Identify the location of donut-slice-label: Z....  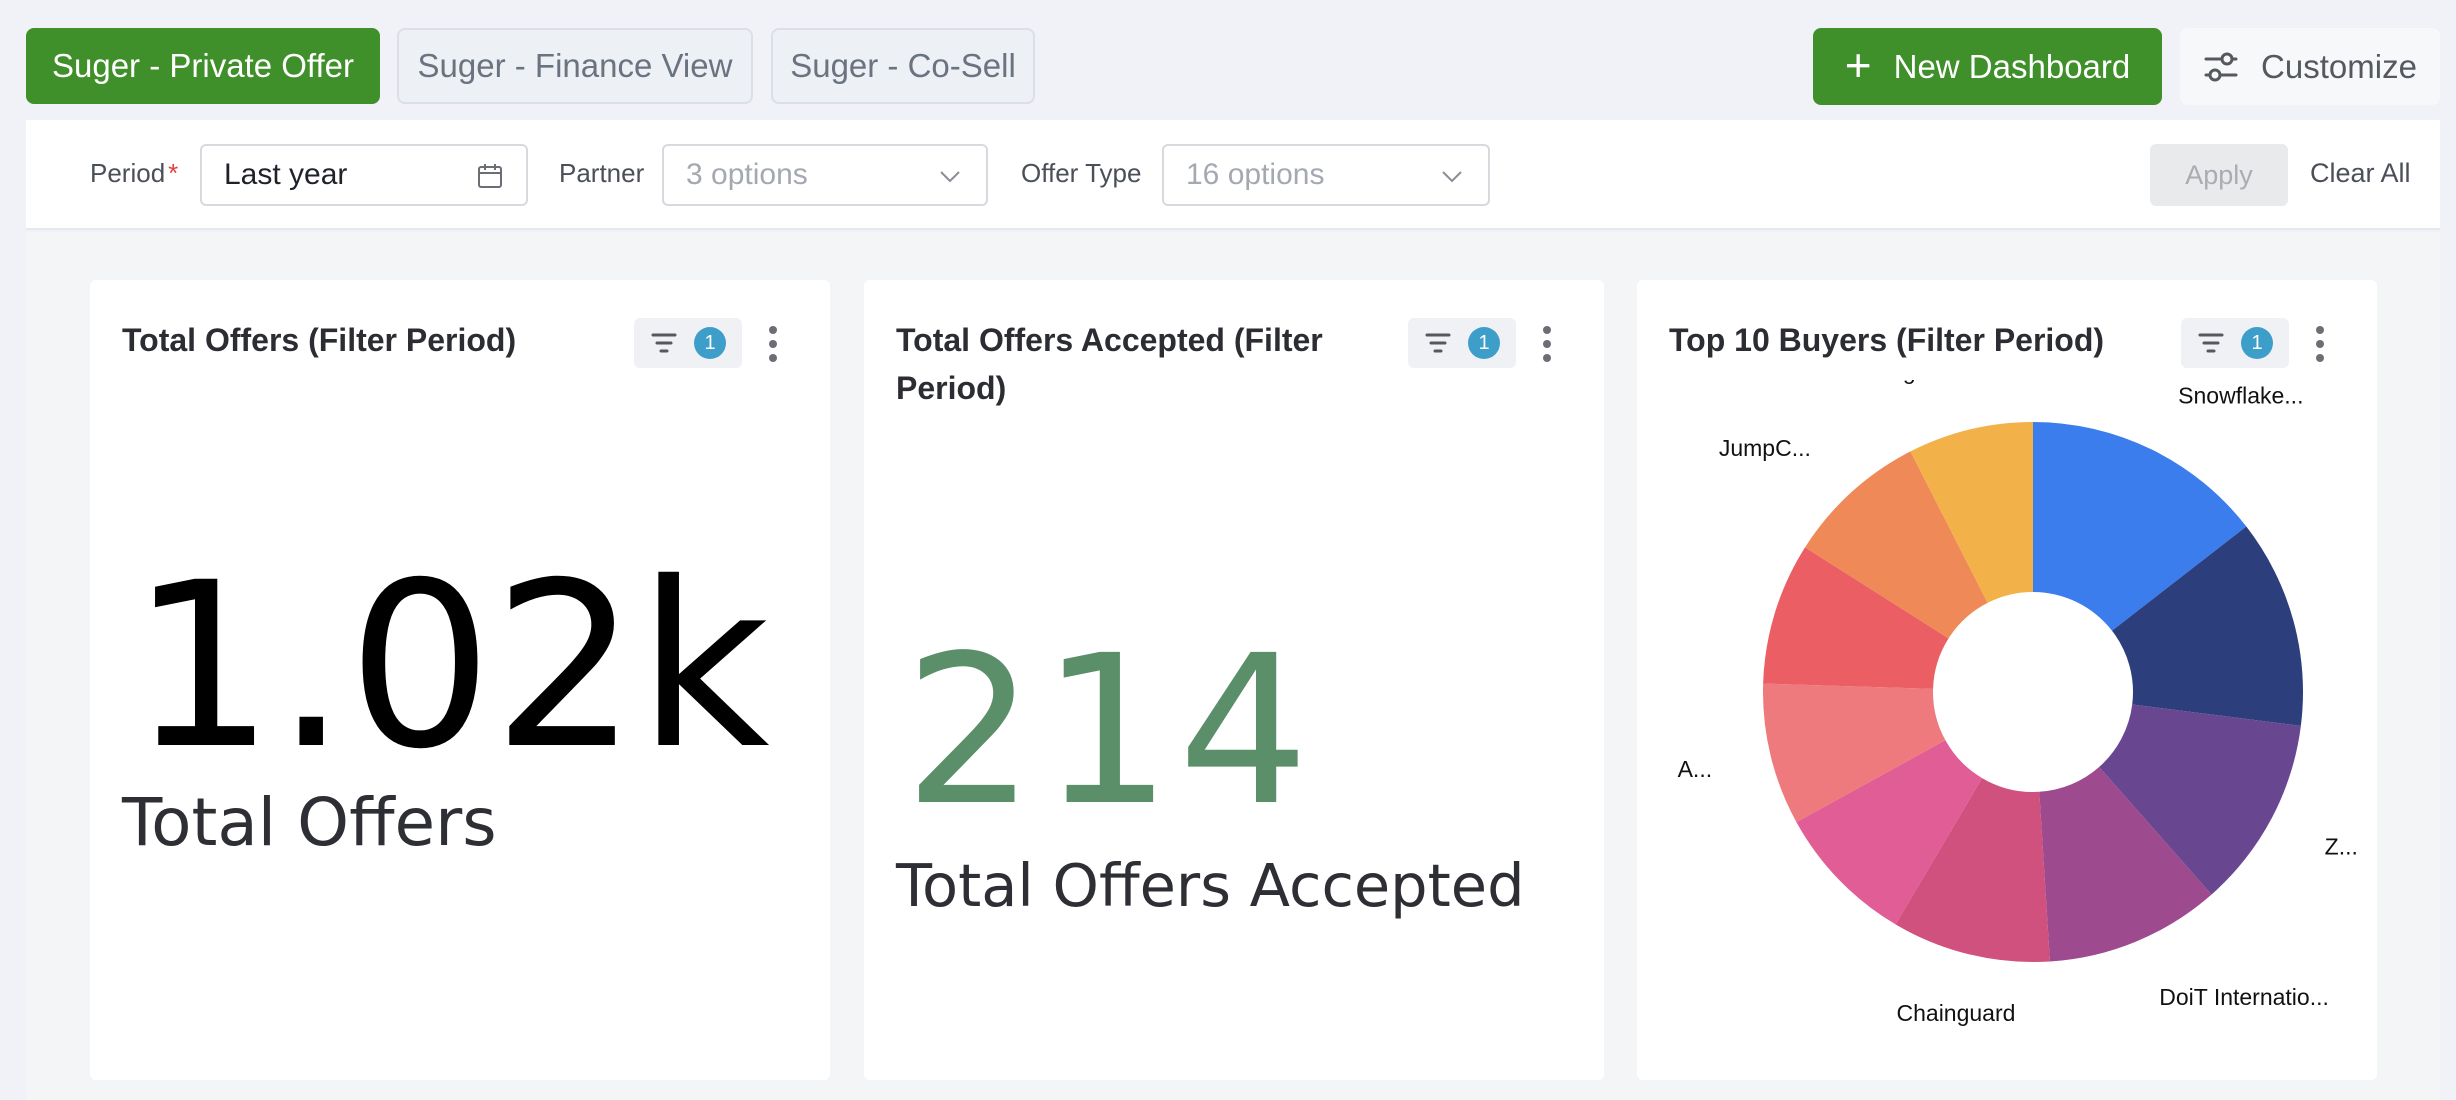
(2341, 846).